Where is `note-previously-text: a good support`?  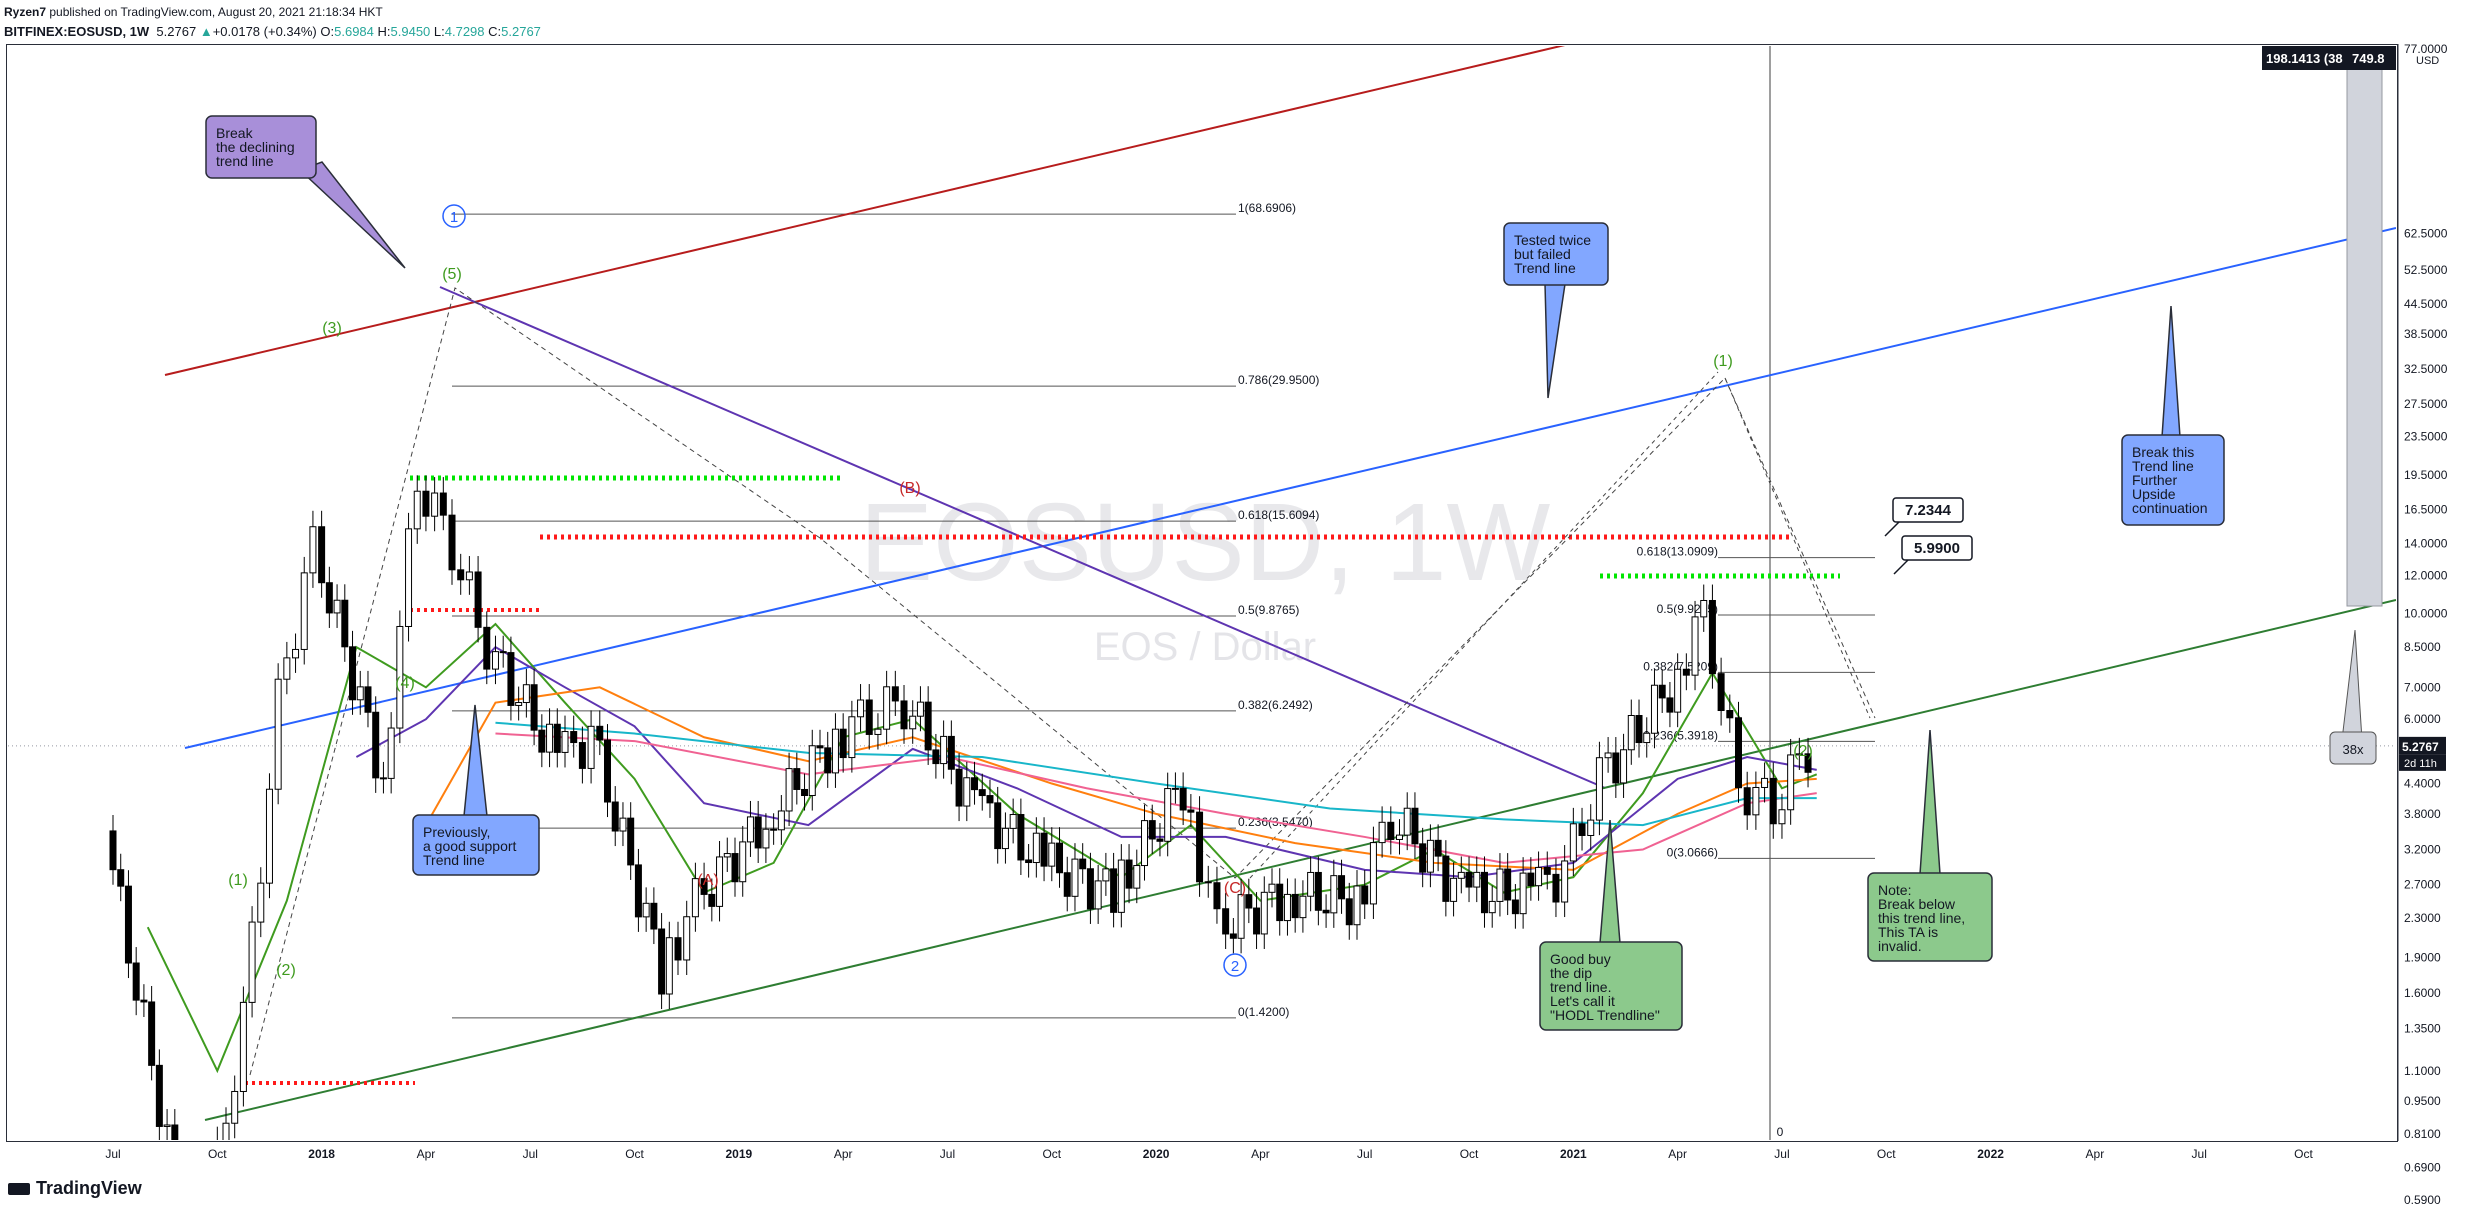 note-previously-text: a good support is located at coordinates (470, 846).